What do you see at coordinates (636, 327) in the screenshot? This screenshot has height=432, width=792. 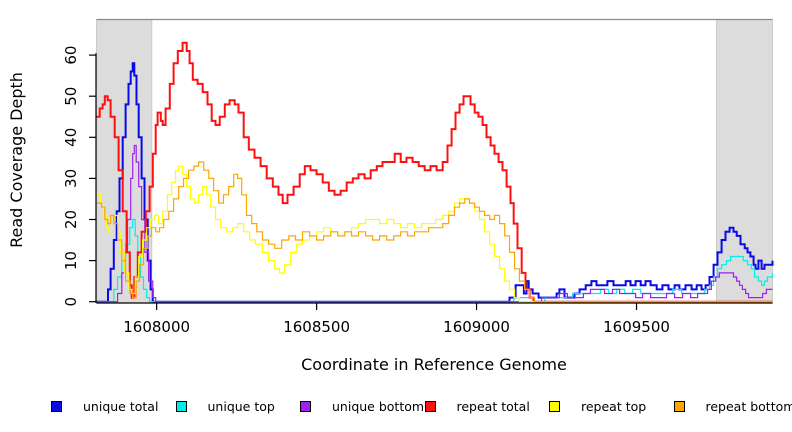 I see `x-tick-label: 1609500` at bounding box center [636, 327].